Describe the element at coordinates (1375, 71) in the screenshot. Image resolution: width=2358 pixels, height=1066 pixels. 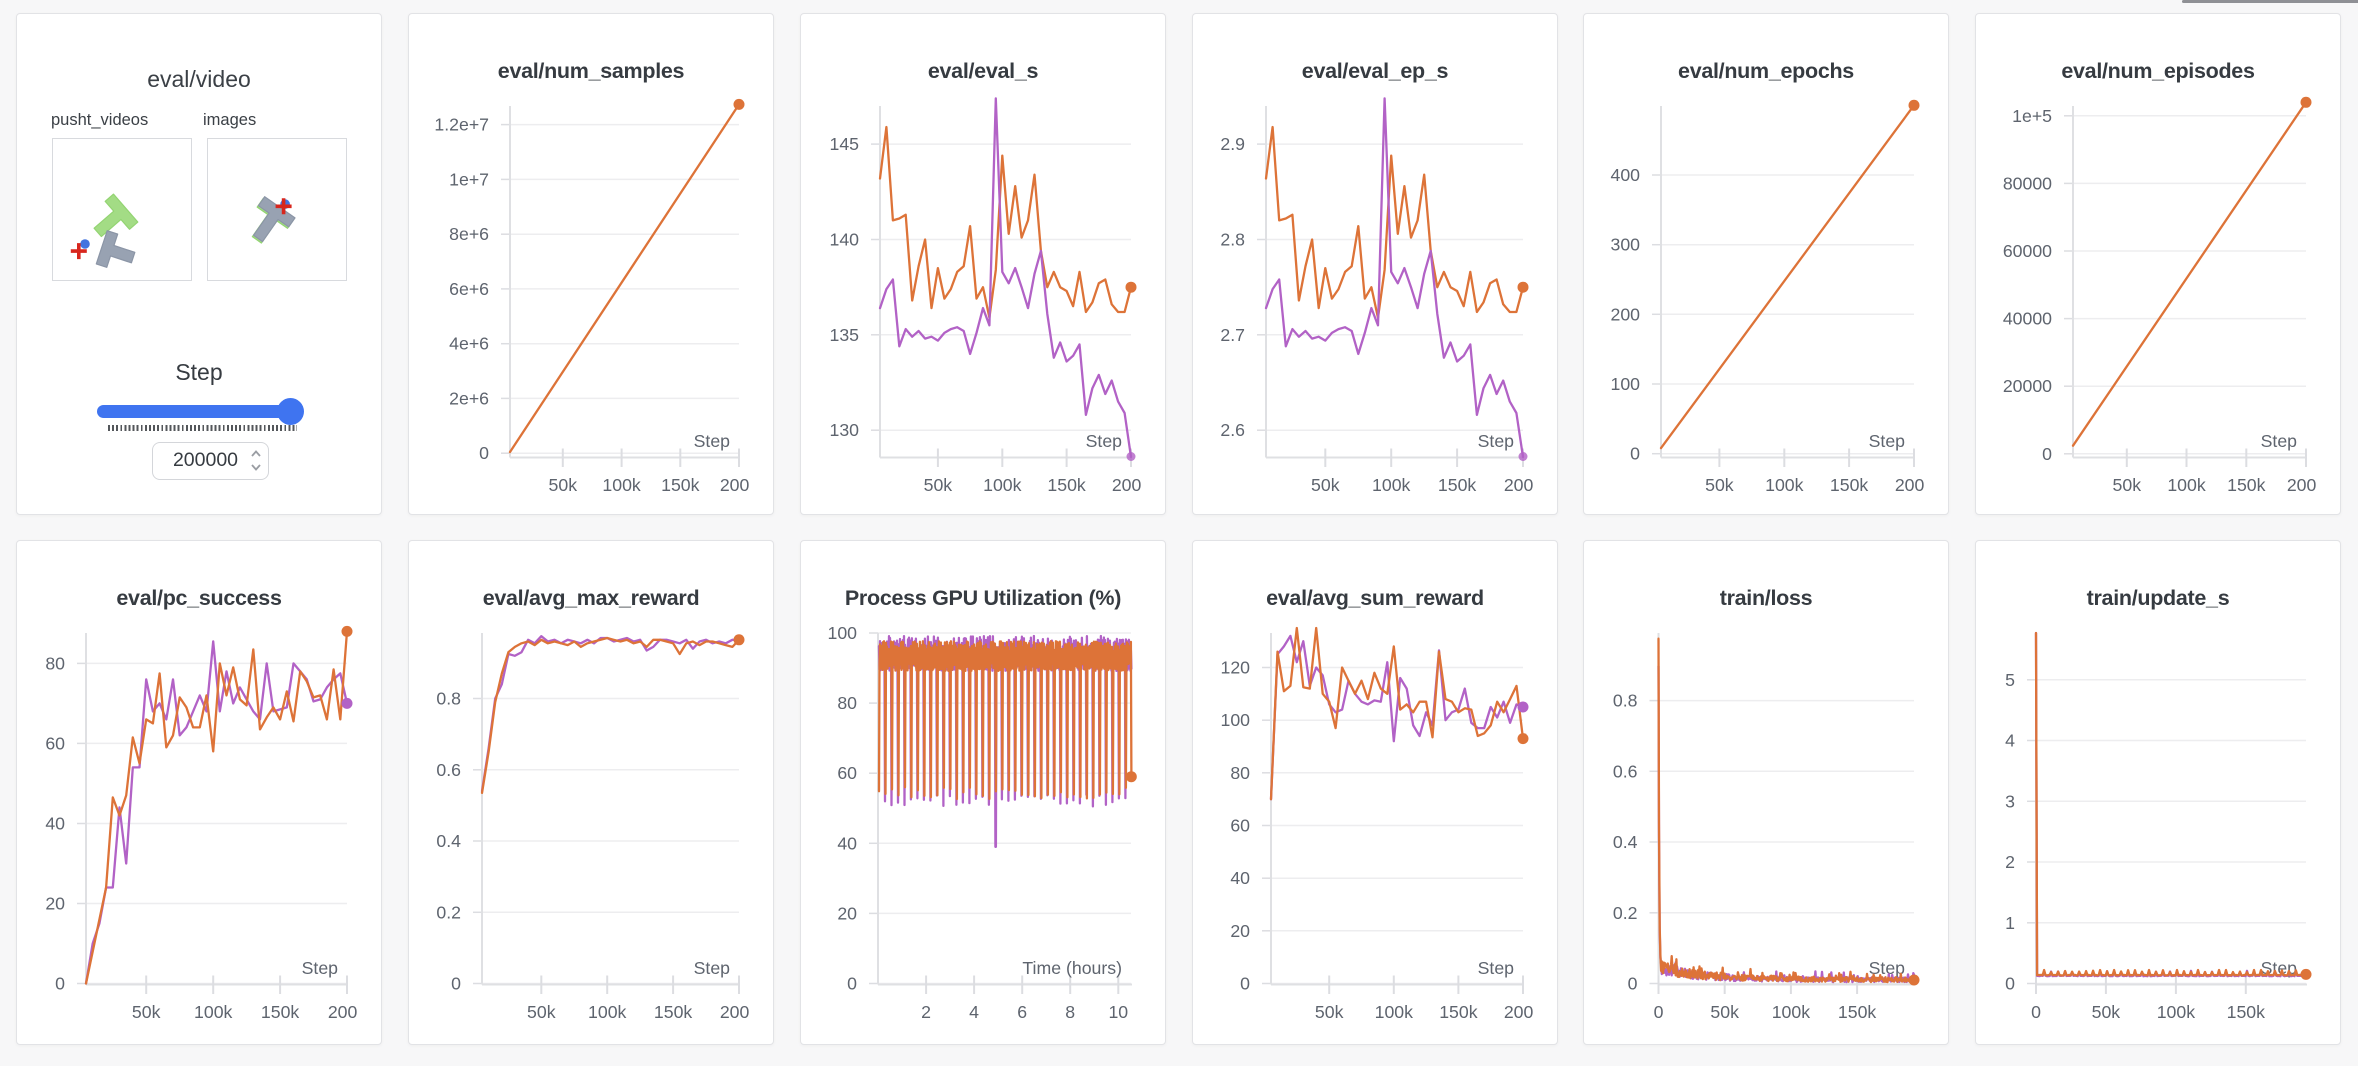
I see `svg-text: eval/eval_ep_s` at that location.